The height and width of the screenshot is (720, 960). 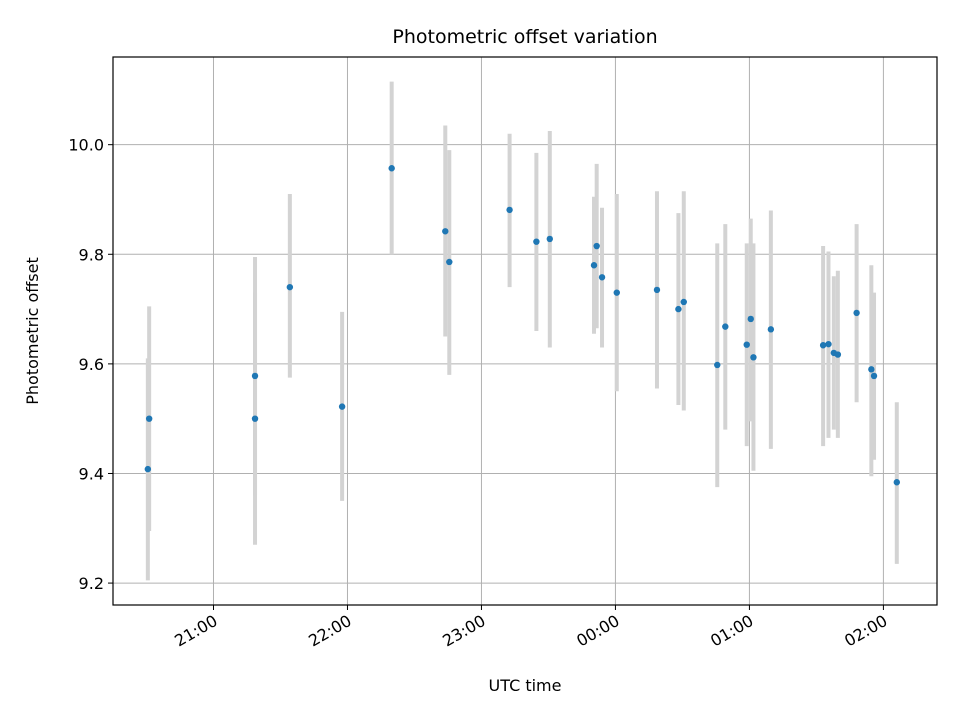 I want to click on y-axis: 9.2 9.4 9.6 9.8 10.0, so click(x=90, y=364).